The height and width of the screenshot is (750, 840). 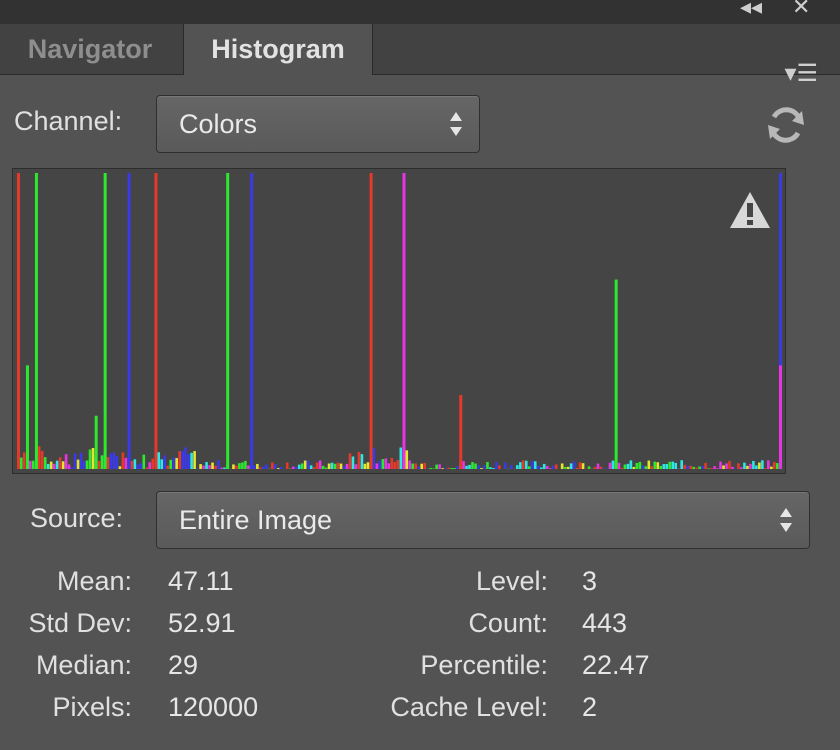 I want to click on cache-level-value: 2, so click(x=590, y=707).